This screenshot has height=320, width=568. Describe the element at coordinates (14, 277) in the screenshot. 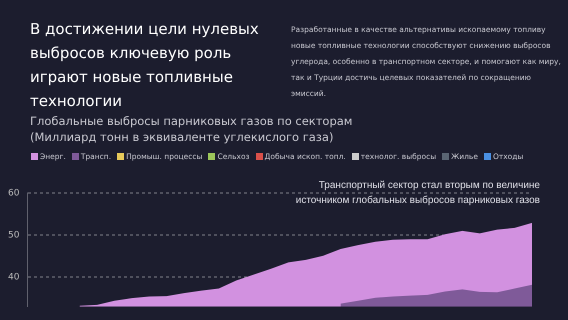

I see `y-tick-label: 40` at that location.